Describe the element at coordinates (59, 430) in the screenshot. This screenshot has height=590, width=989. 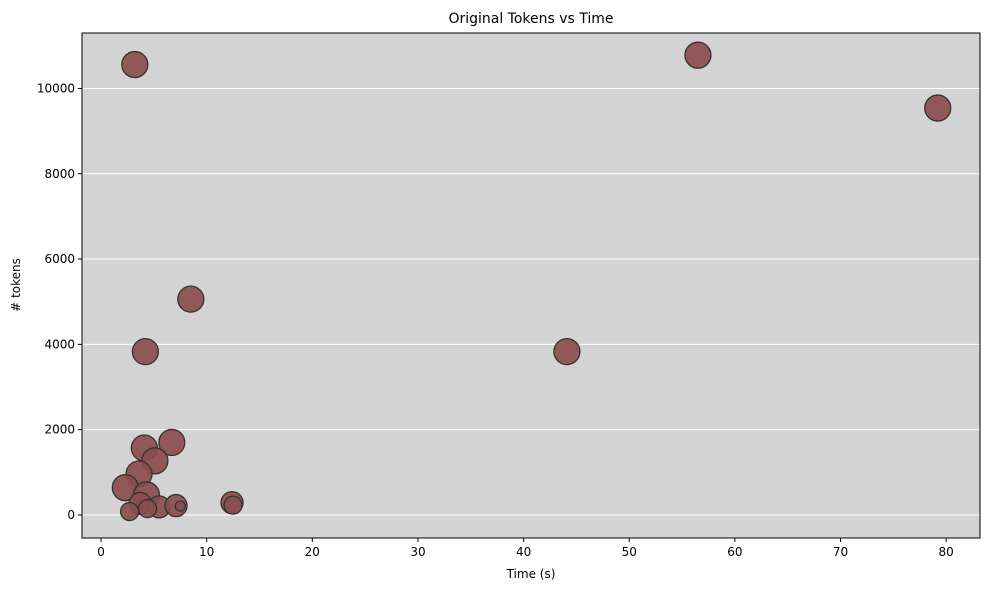
I see `y-tick-label: 2000` at that location.